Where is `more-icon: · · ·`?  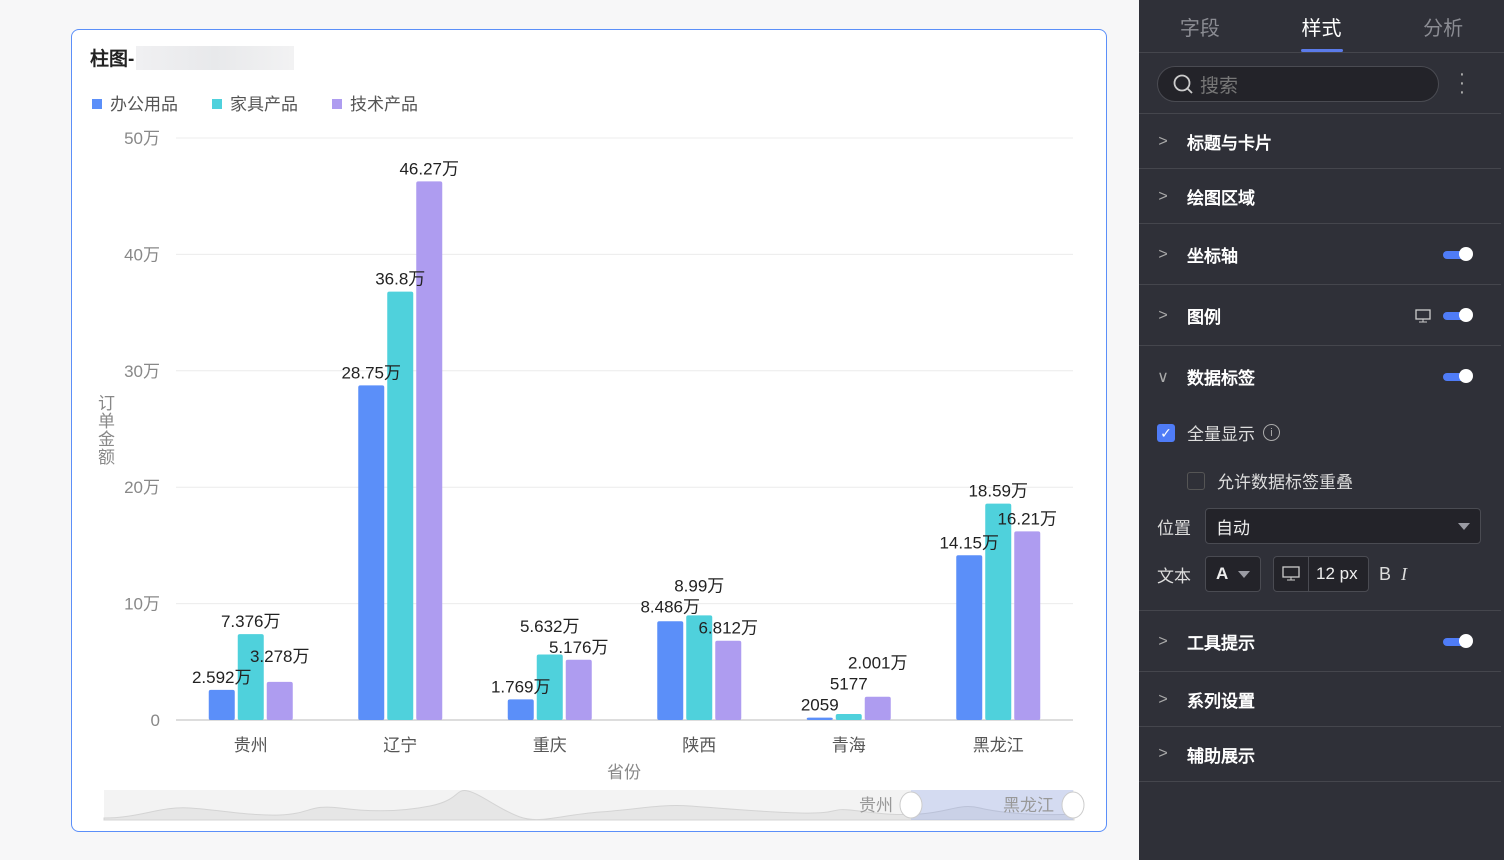 more-icon: · · · is located at coordinates (1462, 83).